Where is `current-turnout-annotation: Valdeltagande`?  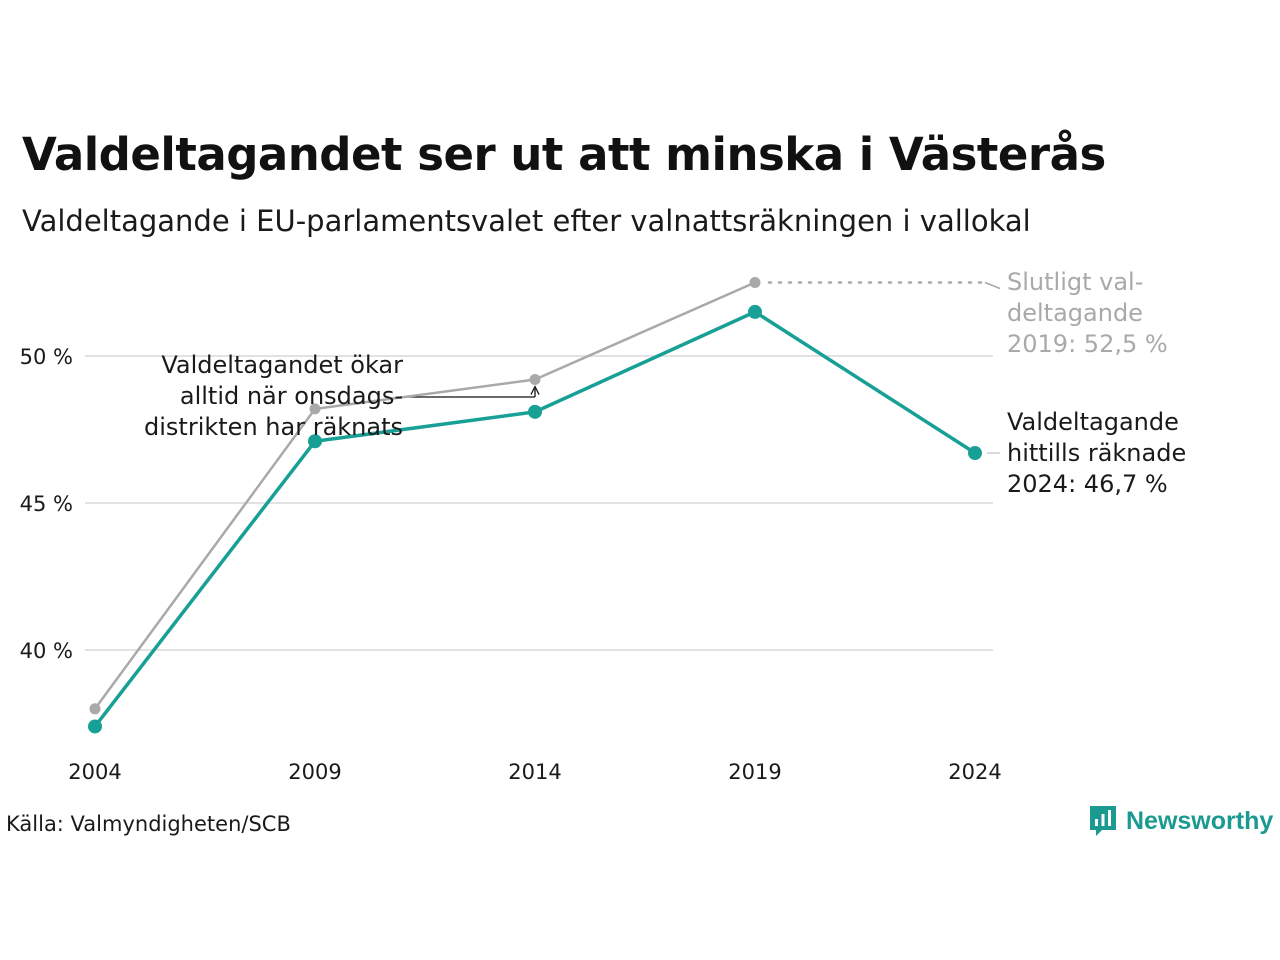
current-turnout-annotation: Valdeltagande is located at coordinates (1093, 422).